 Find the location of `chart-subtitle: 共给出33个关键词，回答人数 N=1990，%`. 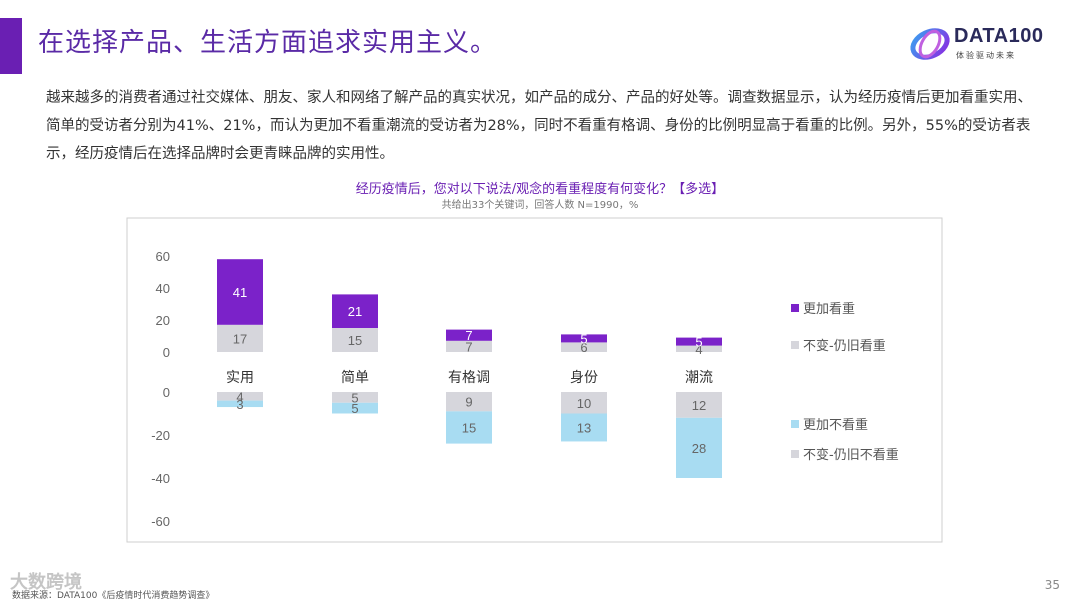

chart-subtitle: 共给出33个关键词，回答人数 N=1990，% is located at coordinates (540, 205).